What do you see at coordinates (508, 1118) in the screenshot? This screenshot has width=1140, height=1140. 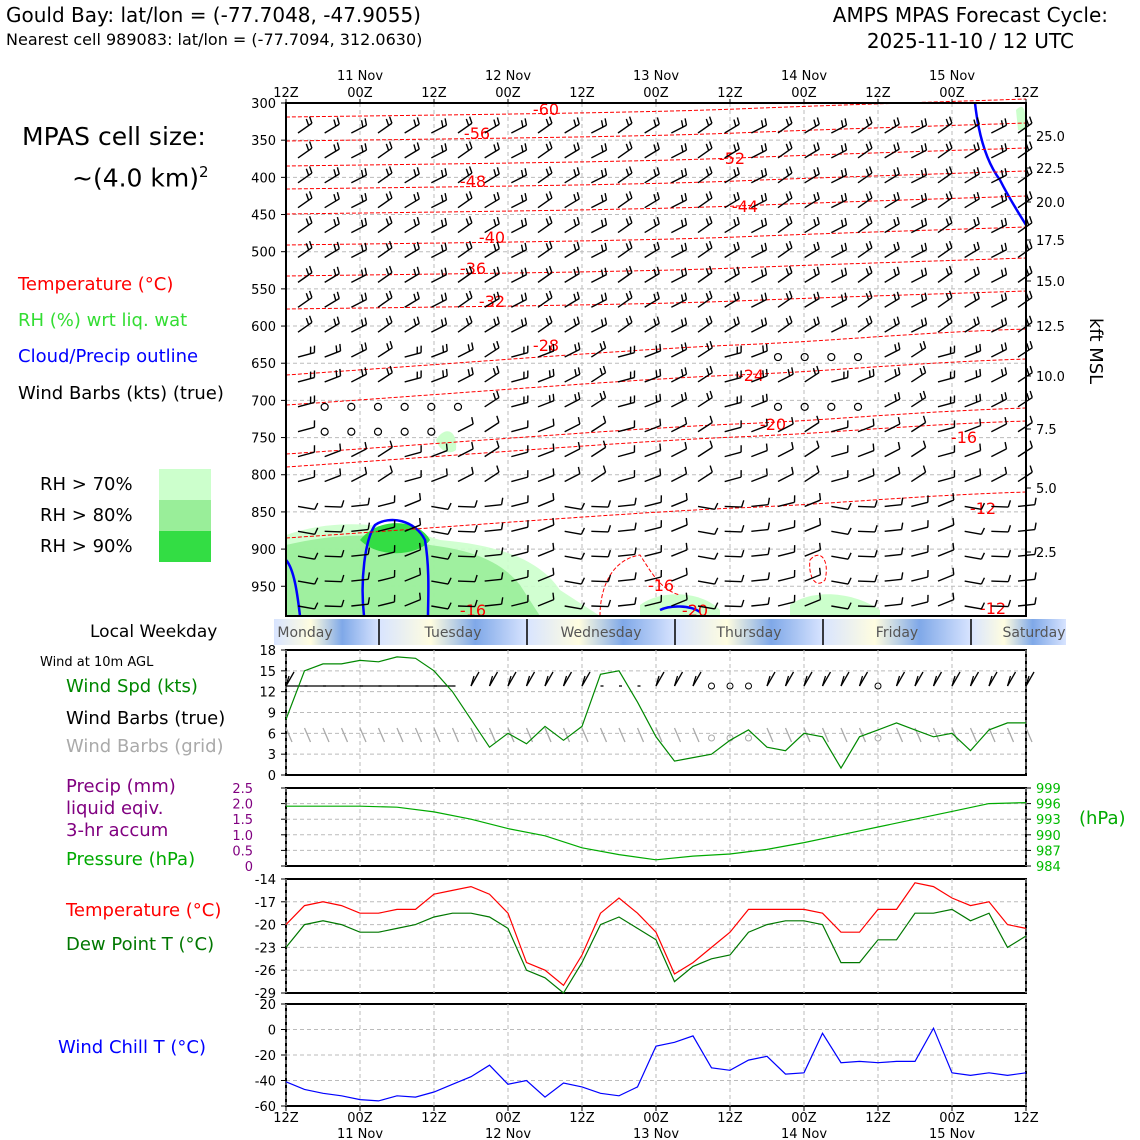 I see `bottom-xtick-label: 00Z` at bounding box center [508, 1118].